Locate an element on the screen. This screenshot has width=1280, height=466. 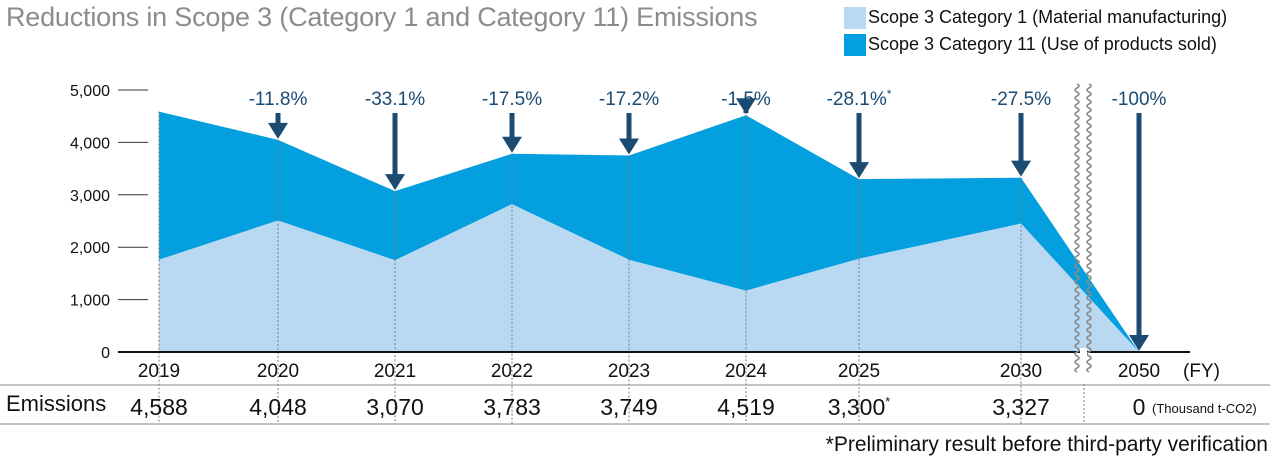
x-axis-unit: (FY) is located at coordinates (1201, 371).